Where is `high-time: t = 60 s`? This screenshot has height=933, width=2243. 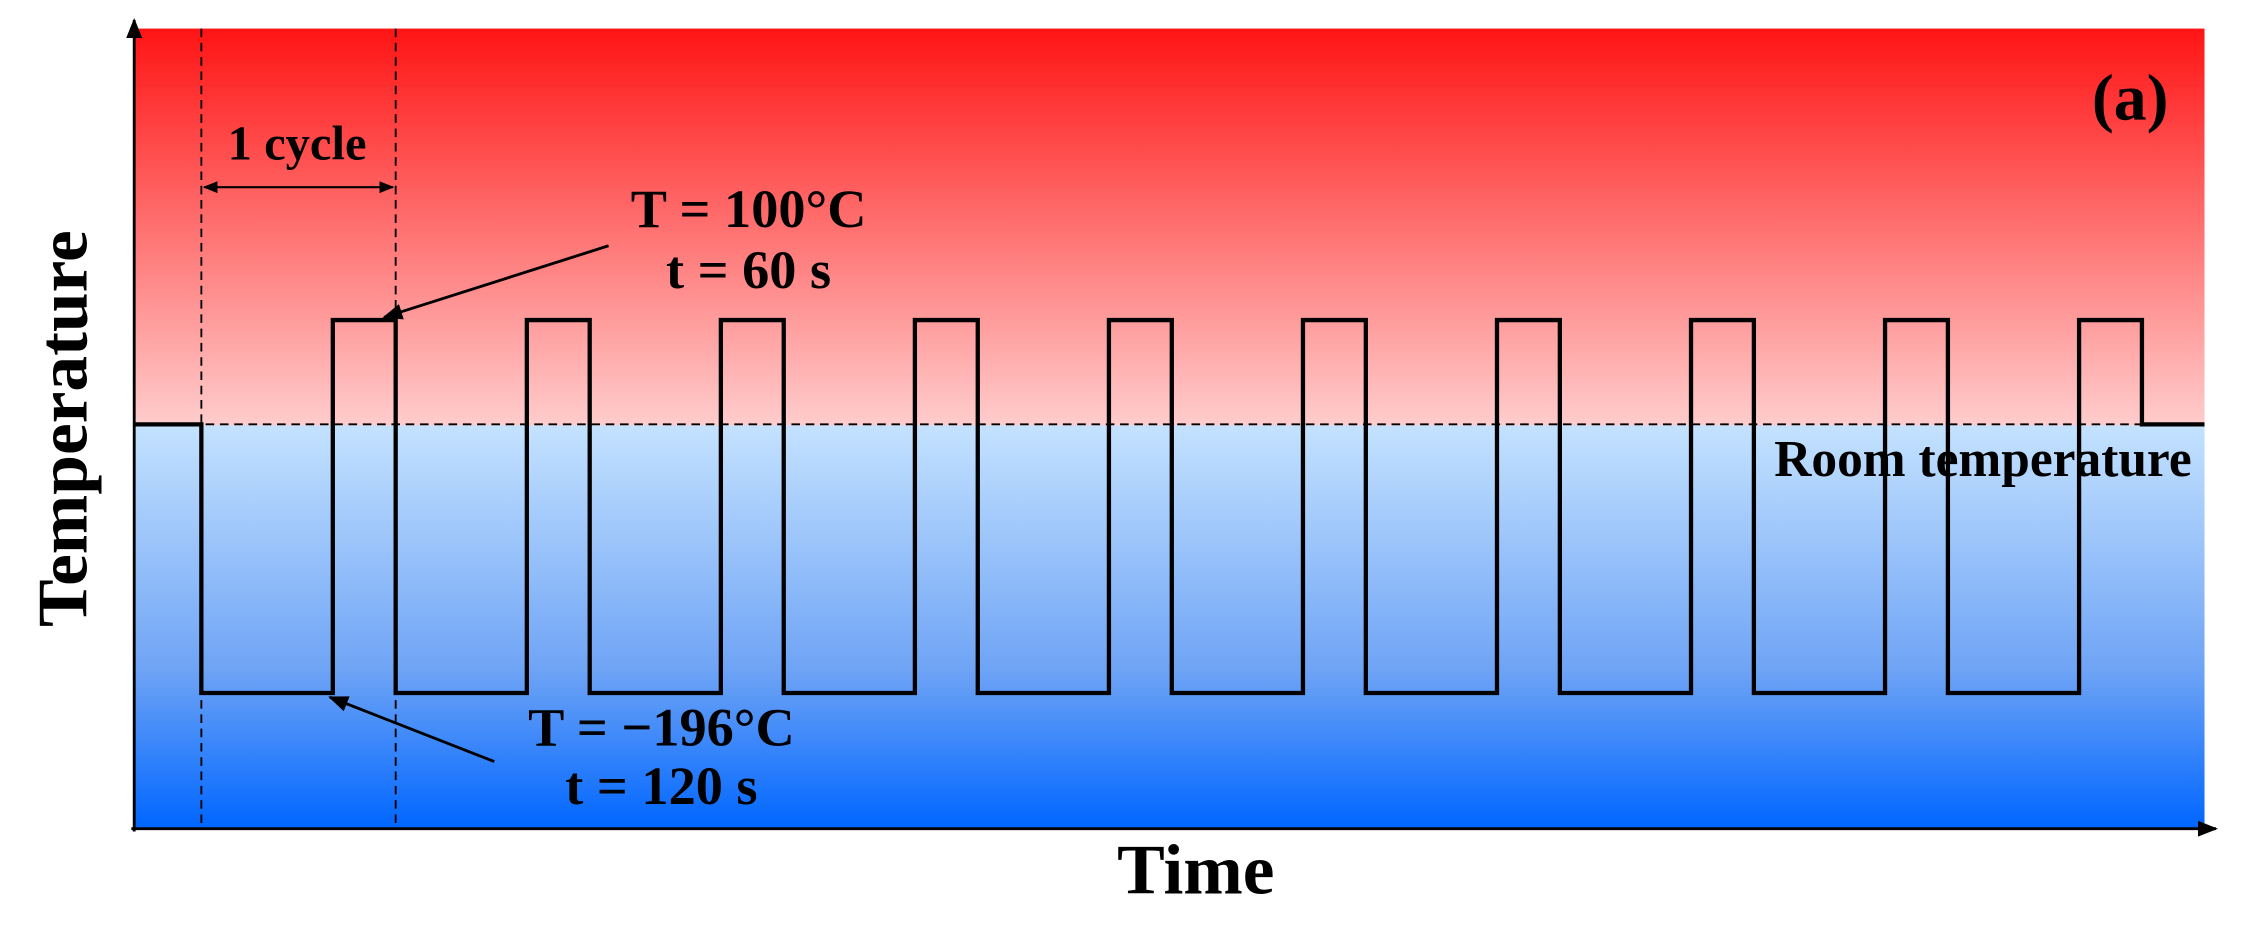 high-time: t = 60 s is located at coordinates (748, 270).